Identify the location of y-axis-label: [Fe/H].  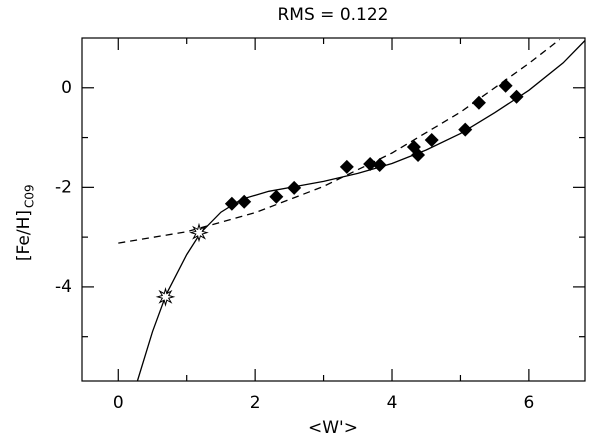
(24, 235).